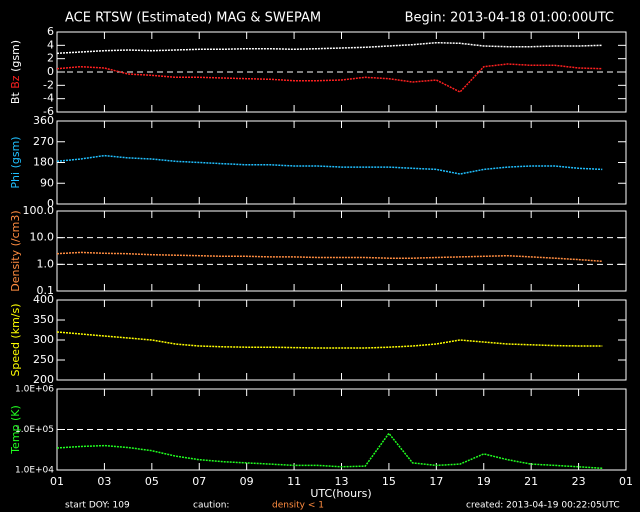  What do you see at coordinates (15, 98) in the screenshot?
I see `legend-entry: Bt` at bounding box center [15, 98].